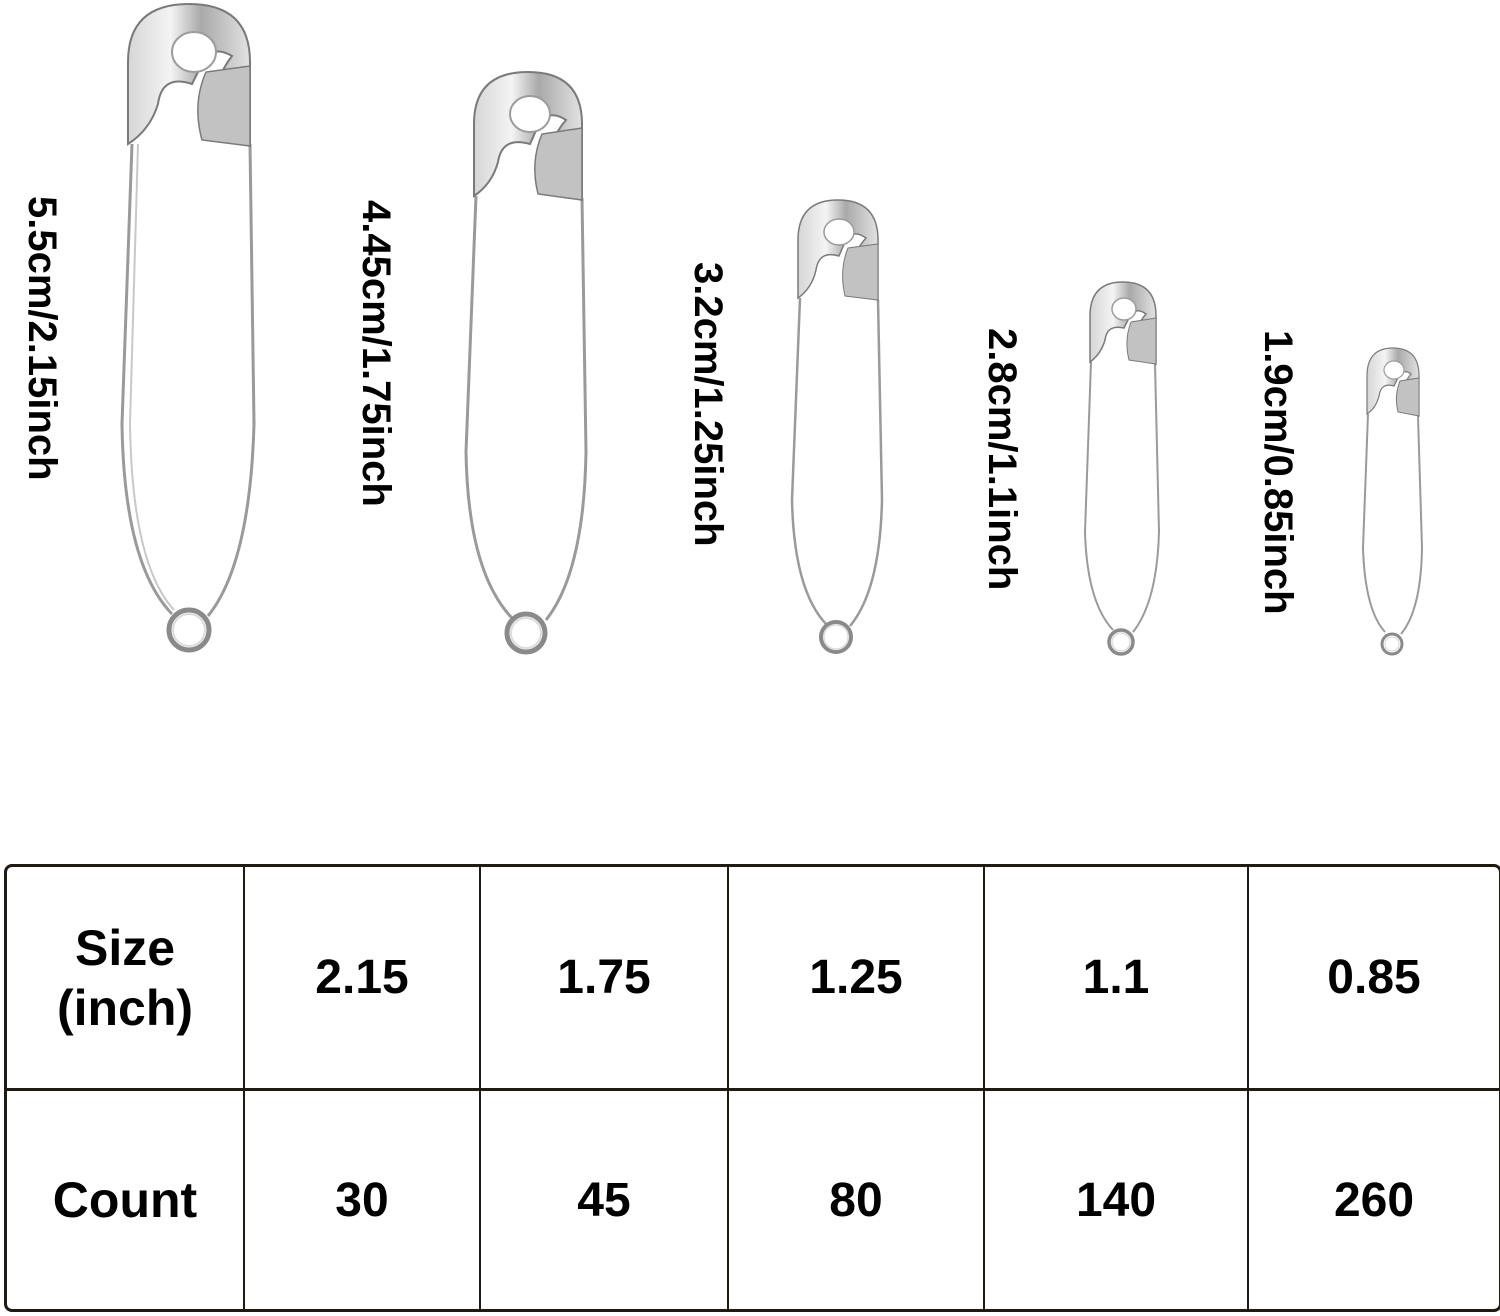  What do you see at coordinates (605, 979) in the screenshot?
I see `size-cell: 1.75` at bounding box center [605, 979].